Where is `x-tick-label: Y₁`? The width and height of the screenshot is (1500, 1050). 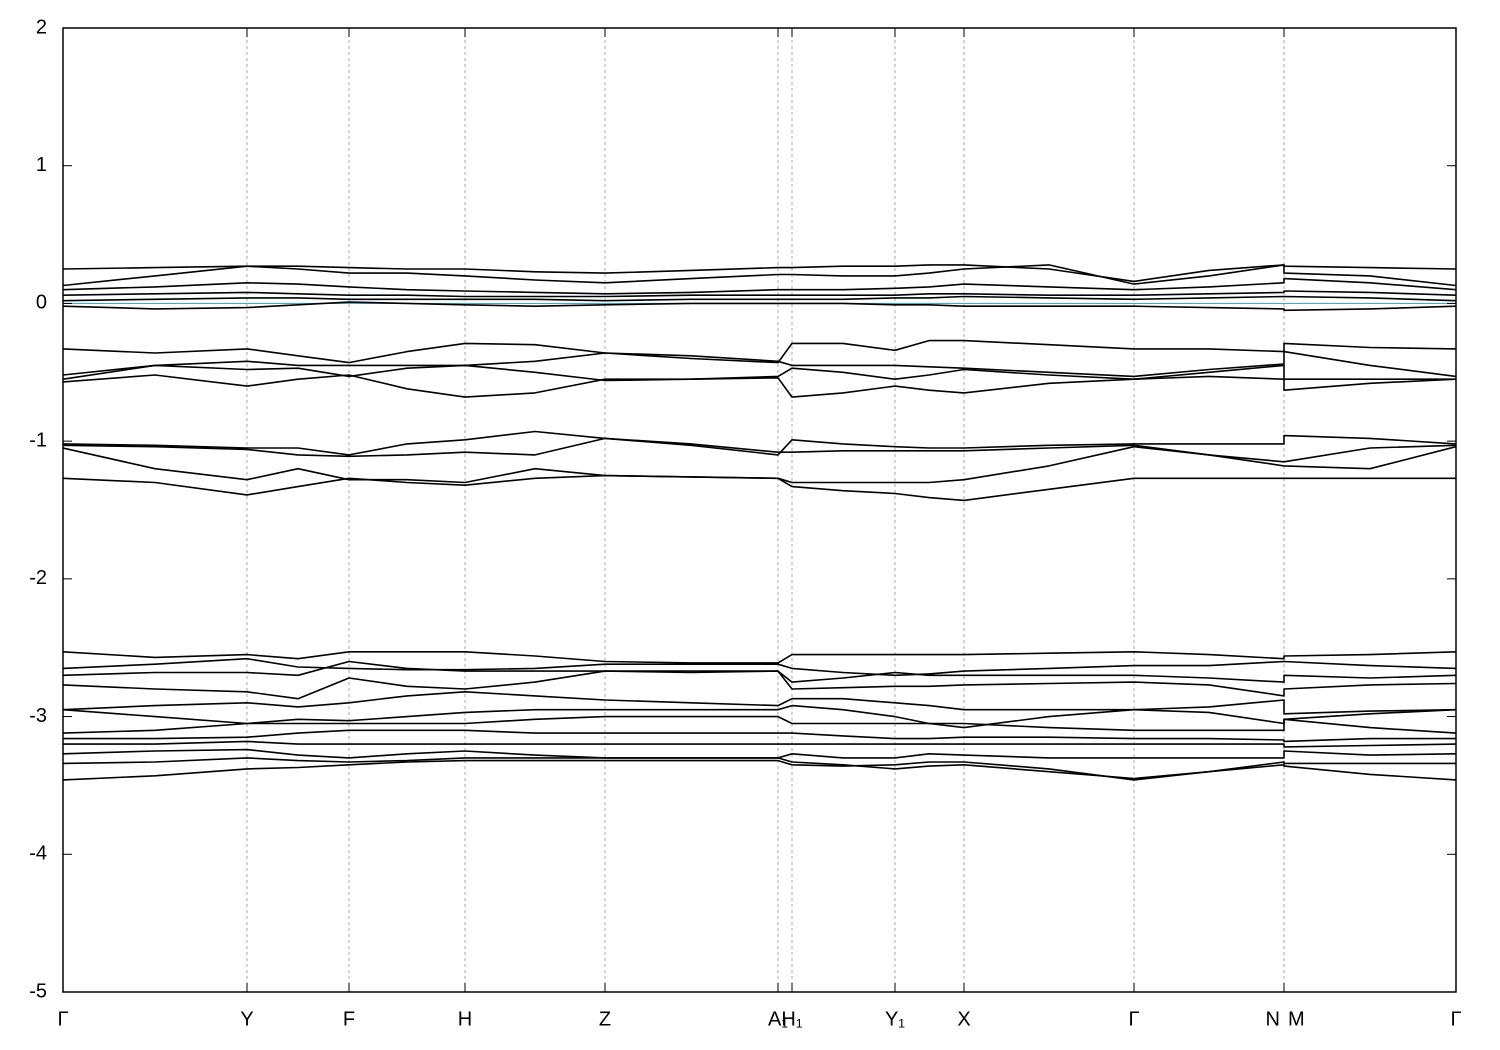
x-tick-label: Y₁ is located at coordinates (895, 1019).